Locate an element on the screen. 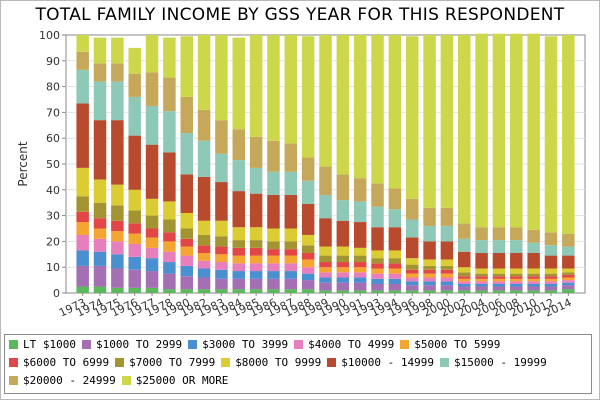 Image resolution: width=600 pixels, height=400 pixels. bar-segment: $7000 TO 7999 1974: 6 is located at coordinates (100, 210).